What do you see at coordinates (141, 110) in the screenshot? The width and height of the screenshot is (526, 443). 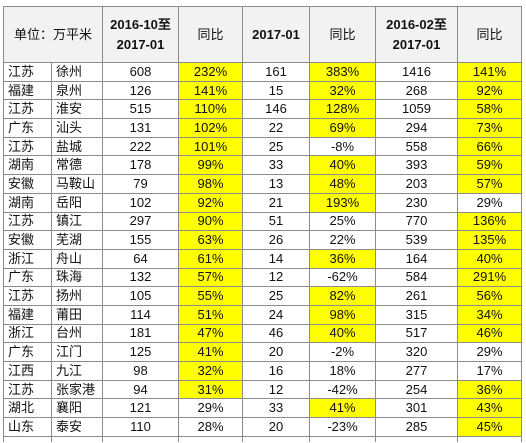 I see `cell-value-oct2016-jan2017: 515` at bounding box center [141, 110].